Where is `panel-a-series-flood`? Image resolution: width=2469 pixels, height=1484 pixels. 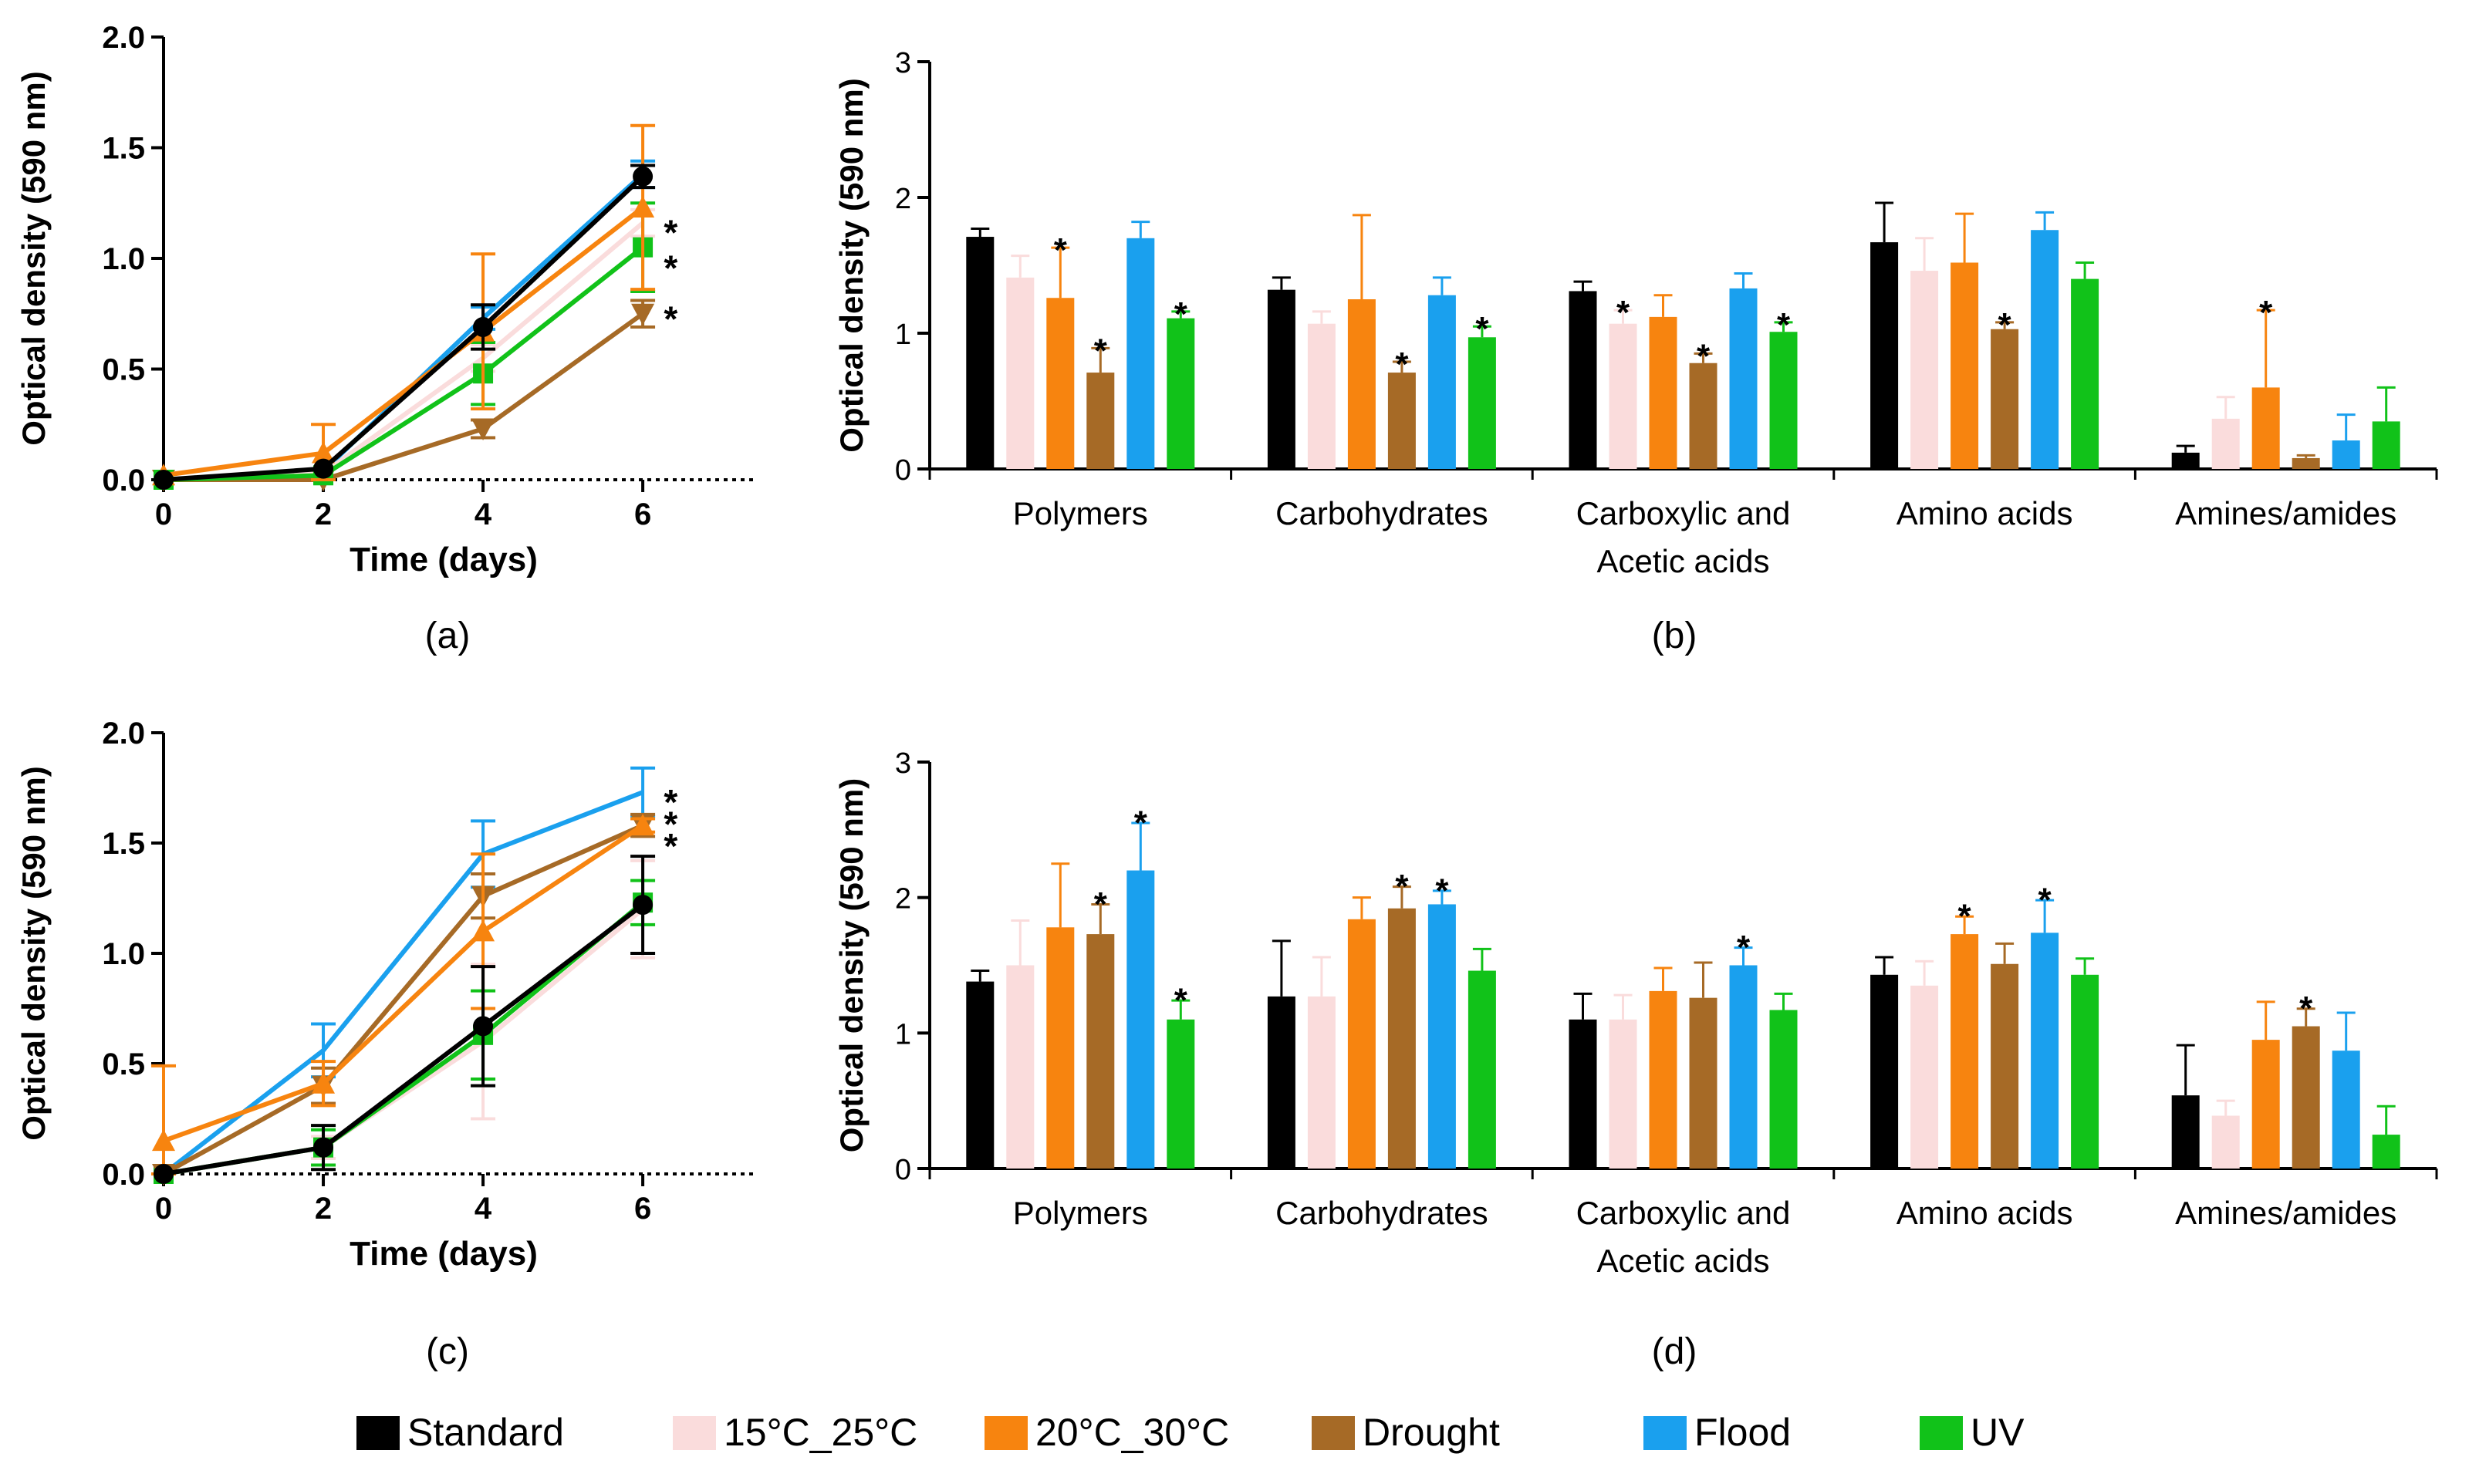 panel-a-series-flood is located at coordinates (409, 320).